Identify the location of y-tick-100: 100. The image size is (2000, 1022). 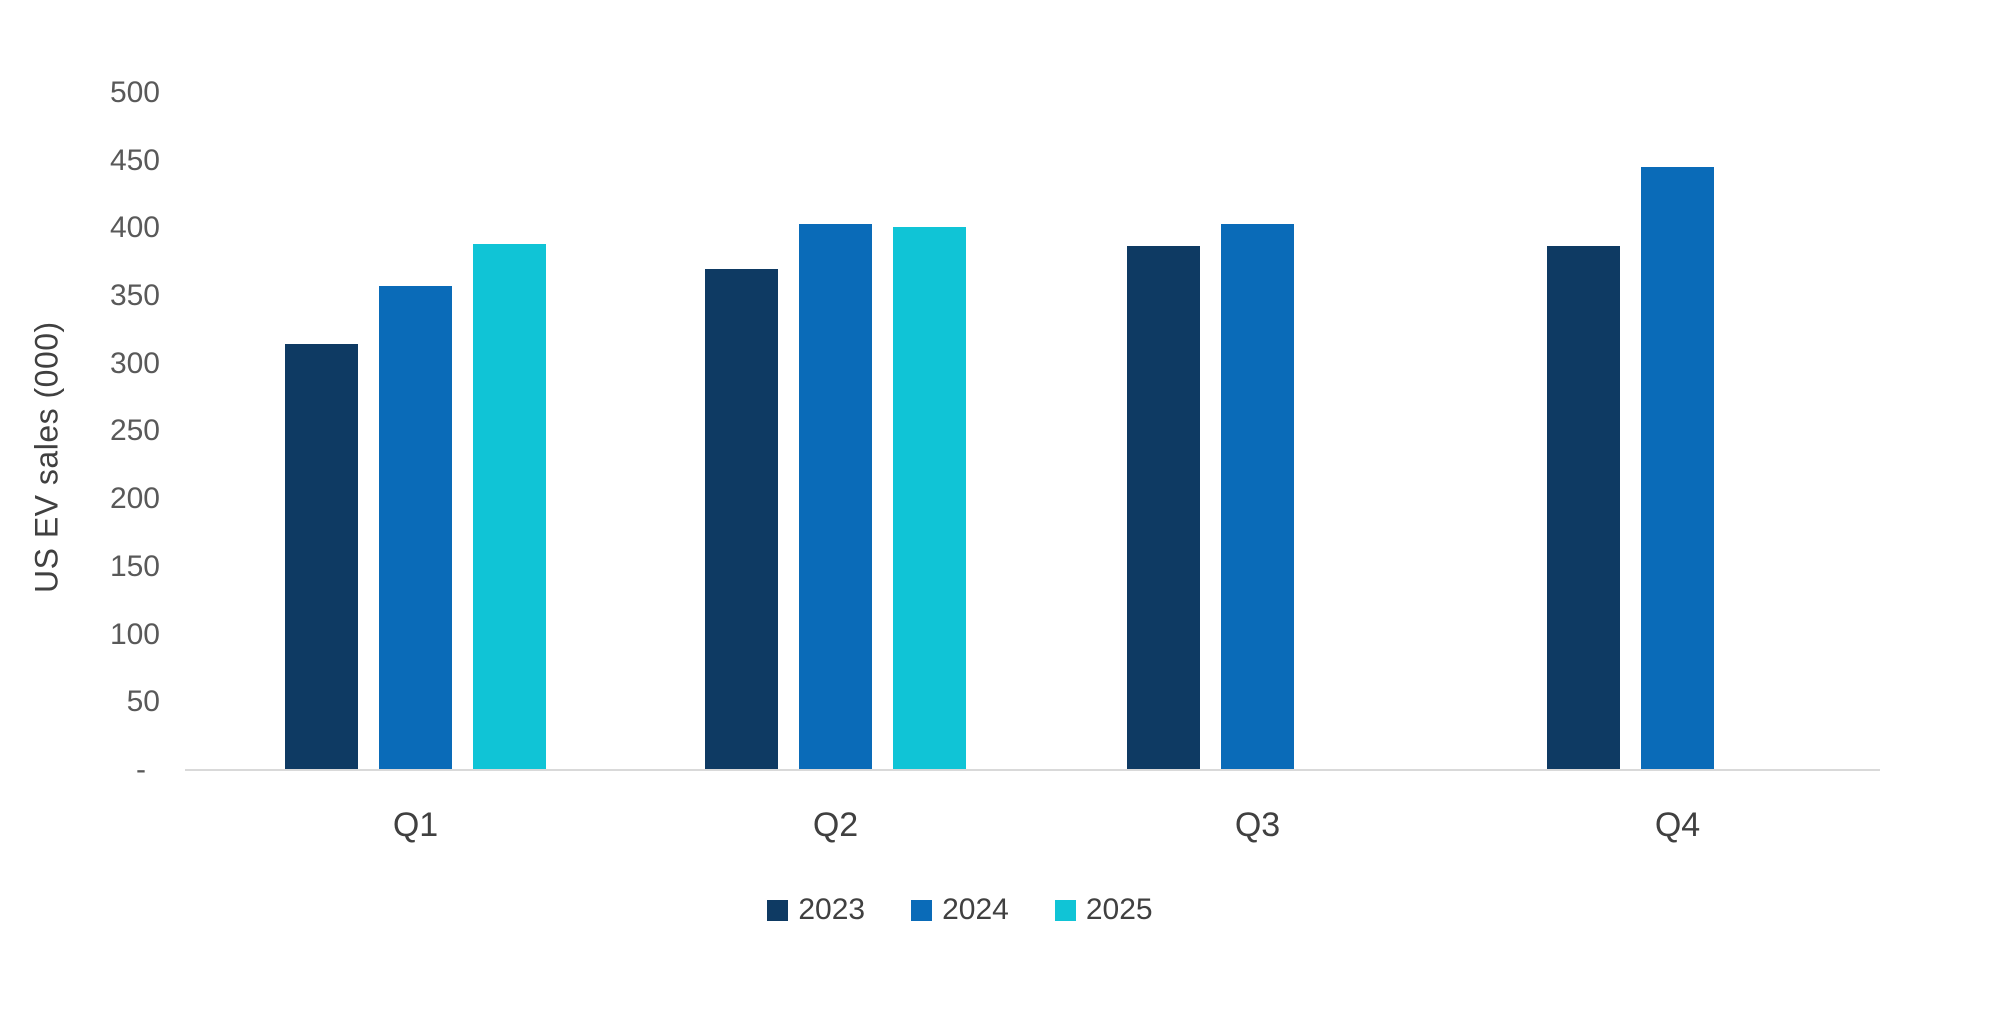
(134, 634).